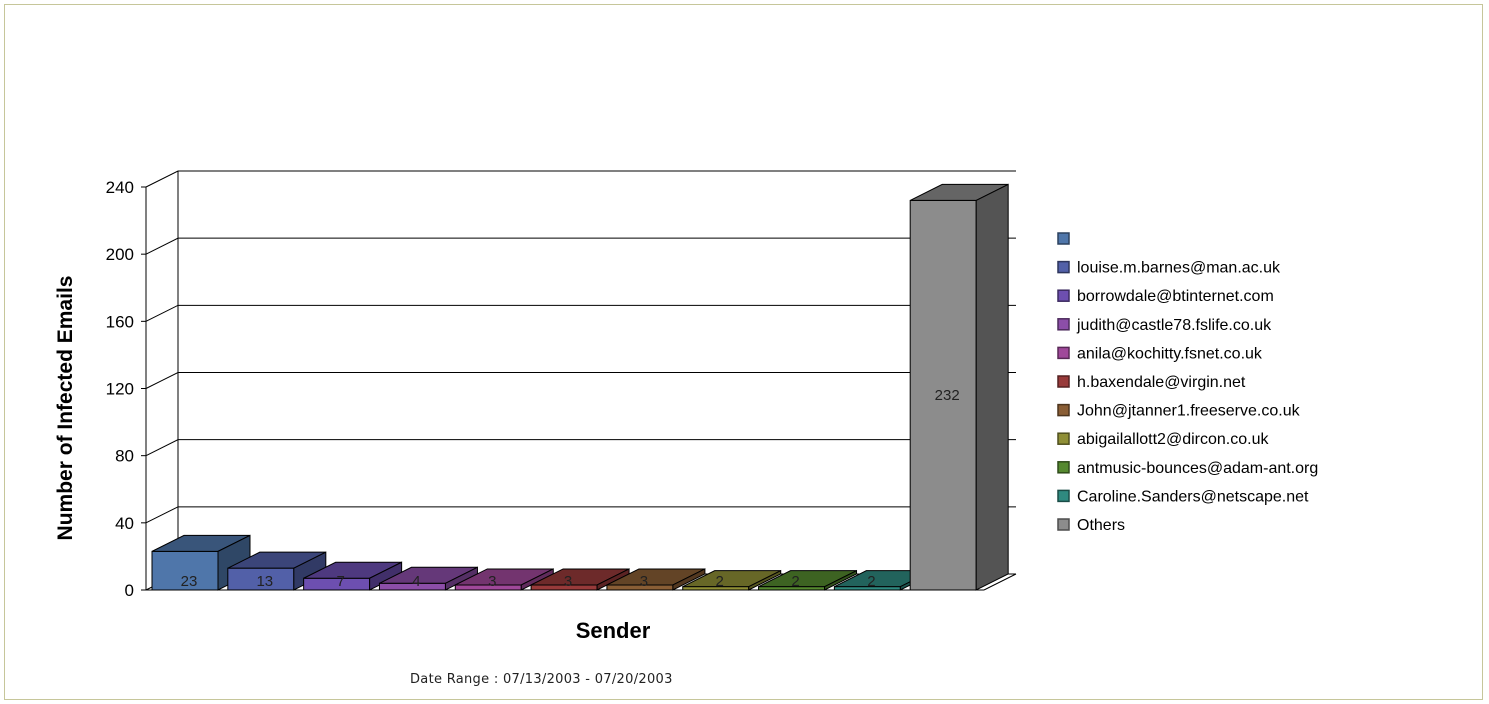  I want to click on date-range-text: Date Range : 07/13/2003 - 07/20/2003, so click(541, 679).